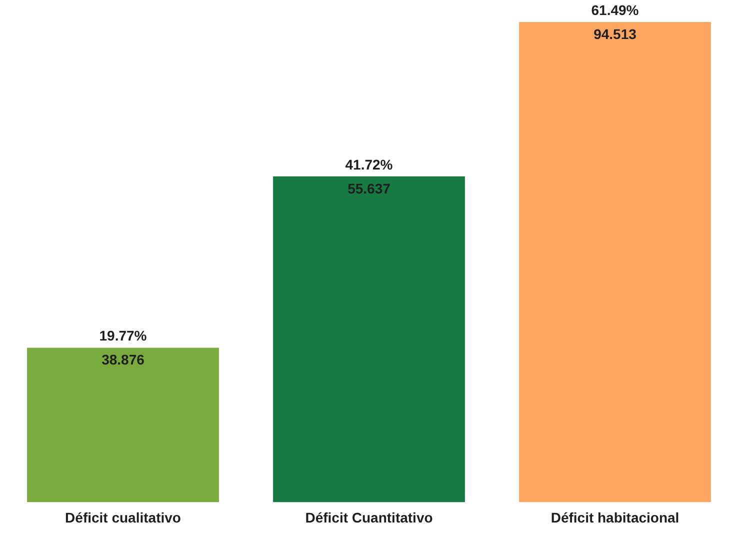 Image resolution: width=738 pixels, height=537 pixels. What do you see at coordinates (615, 34) in the screenshot?
I see `annotation: 94.513` at bounding box center [615, 34].